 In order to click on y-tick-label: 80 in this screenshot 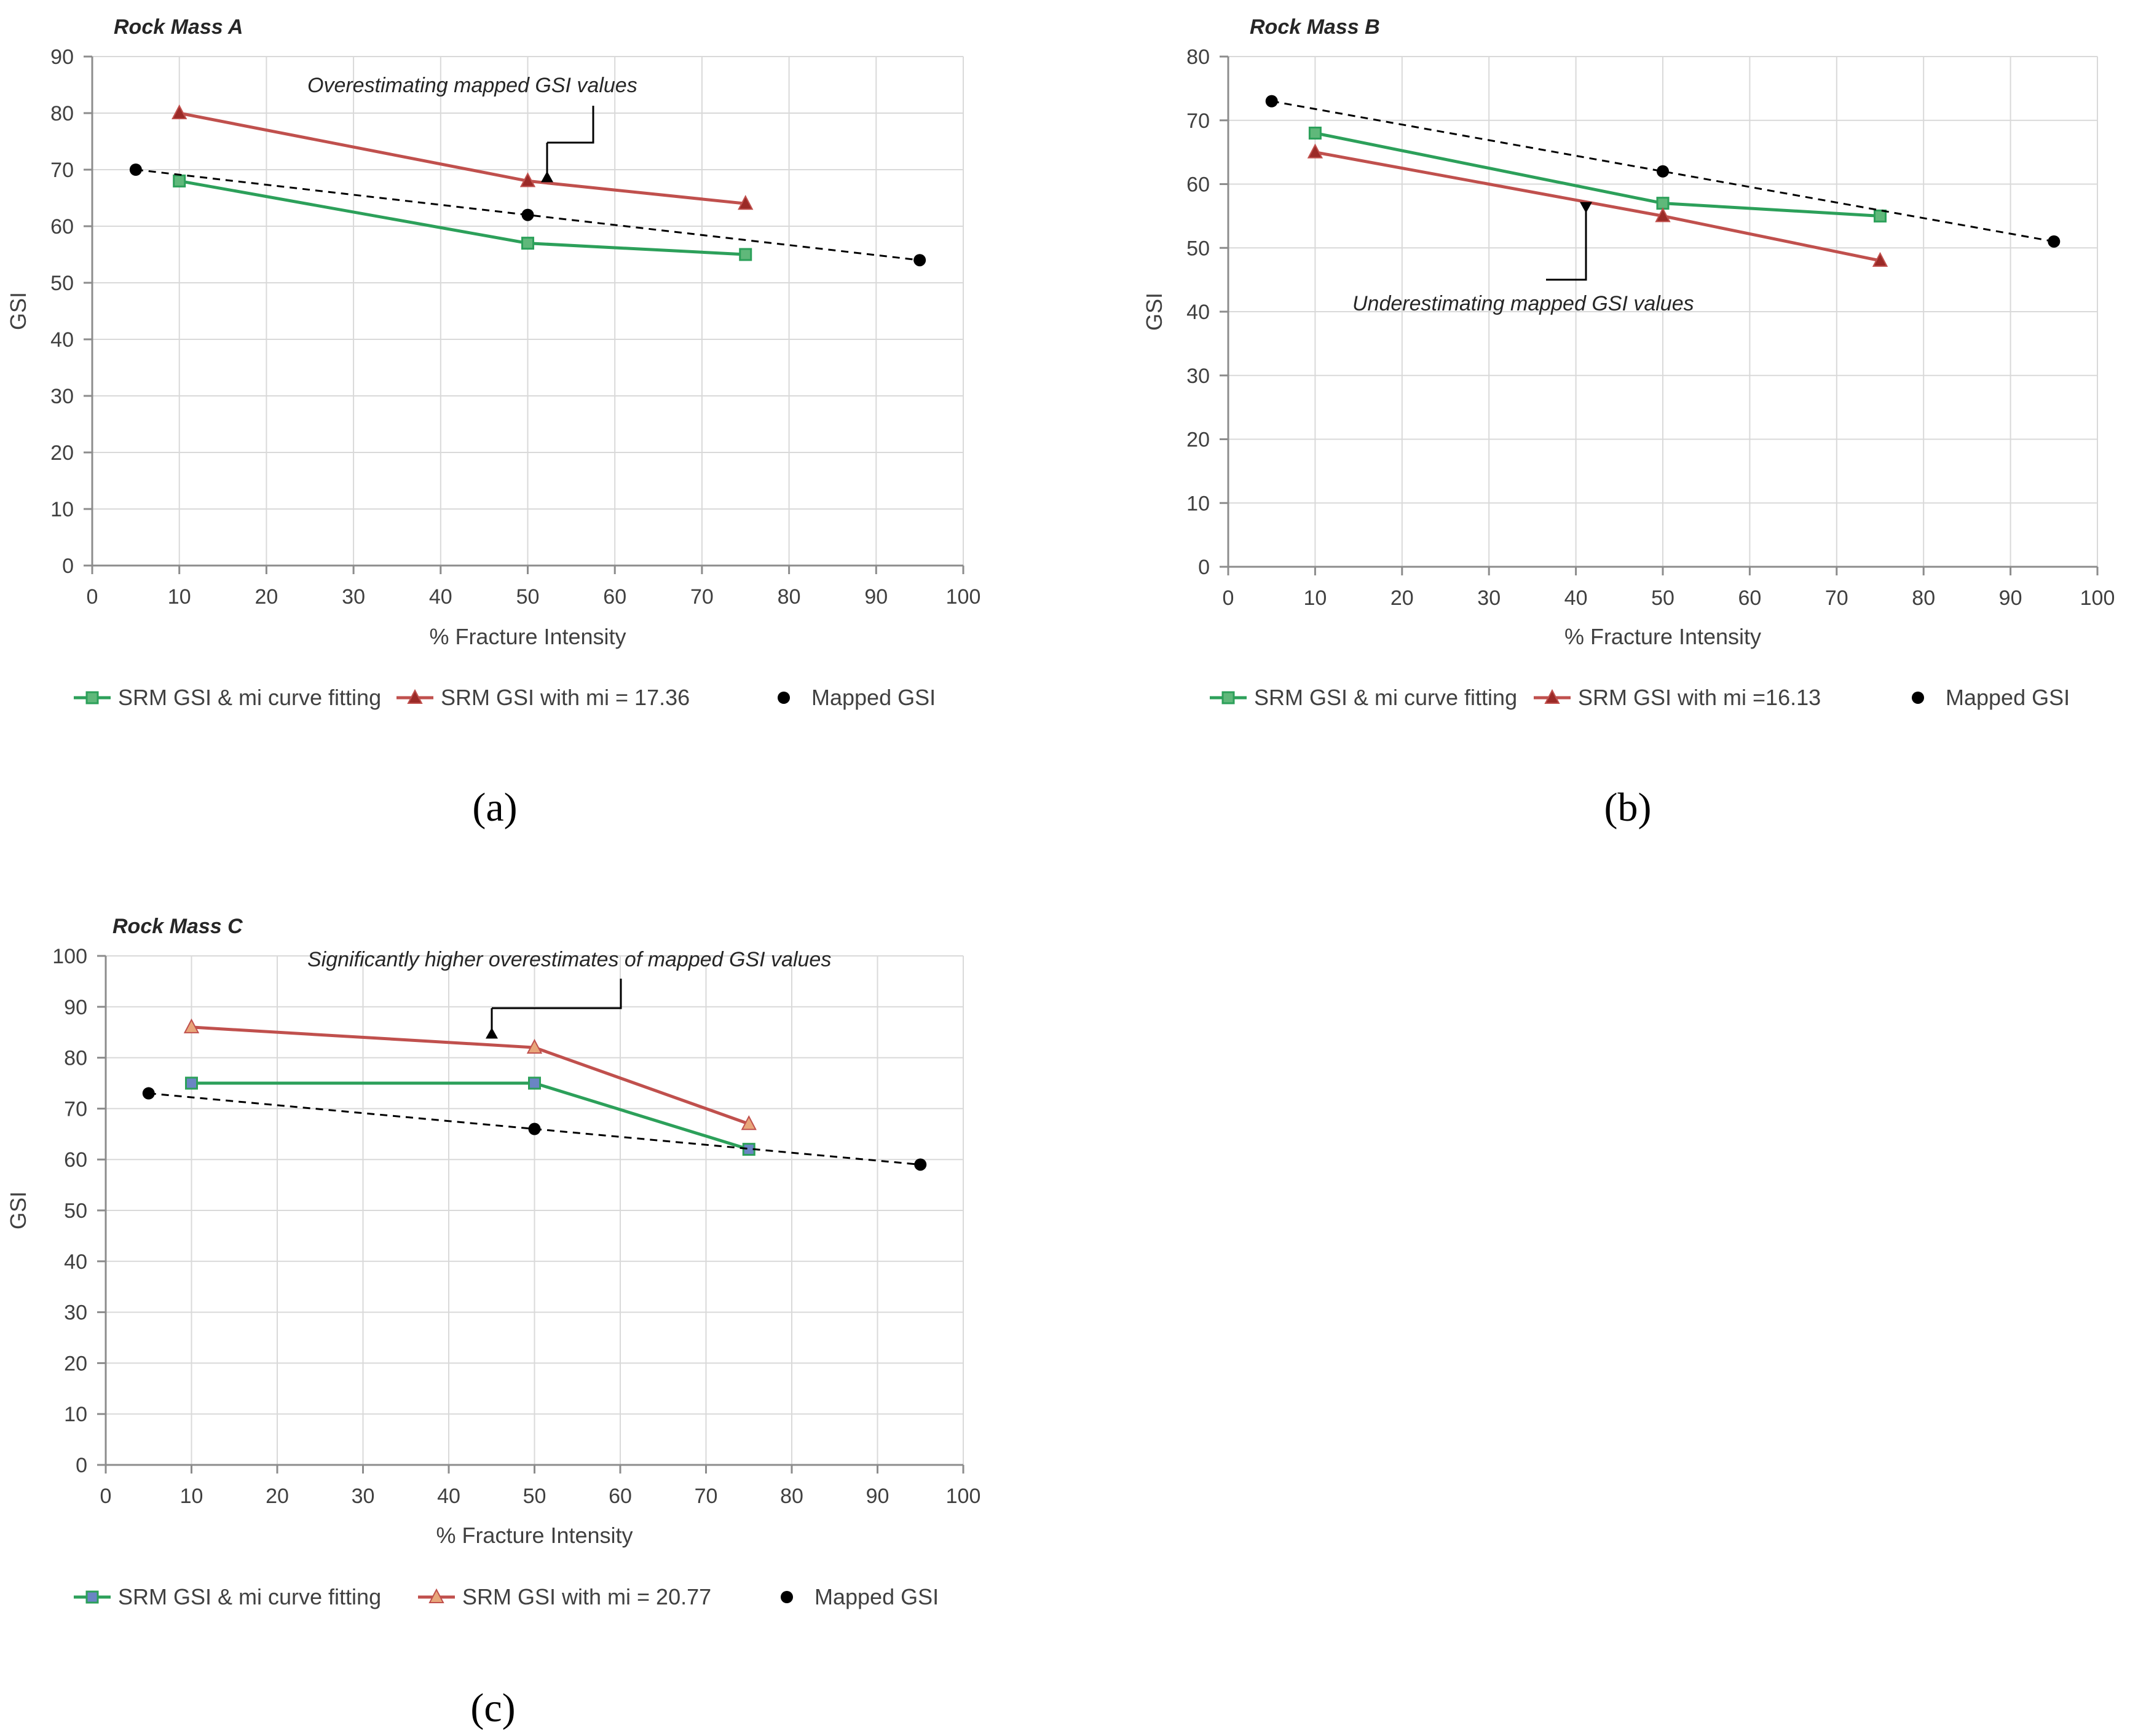, I will do `click(62, 113)`.